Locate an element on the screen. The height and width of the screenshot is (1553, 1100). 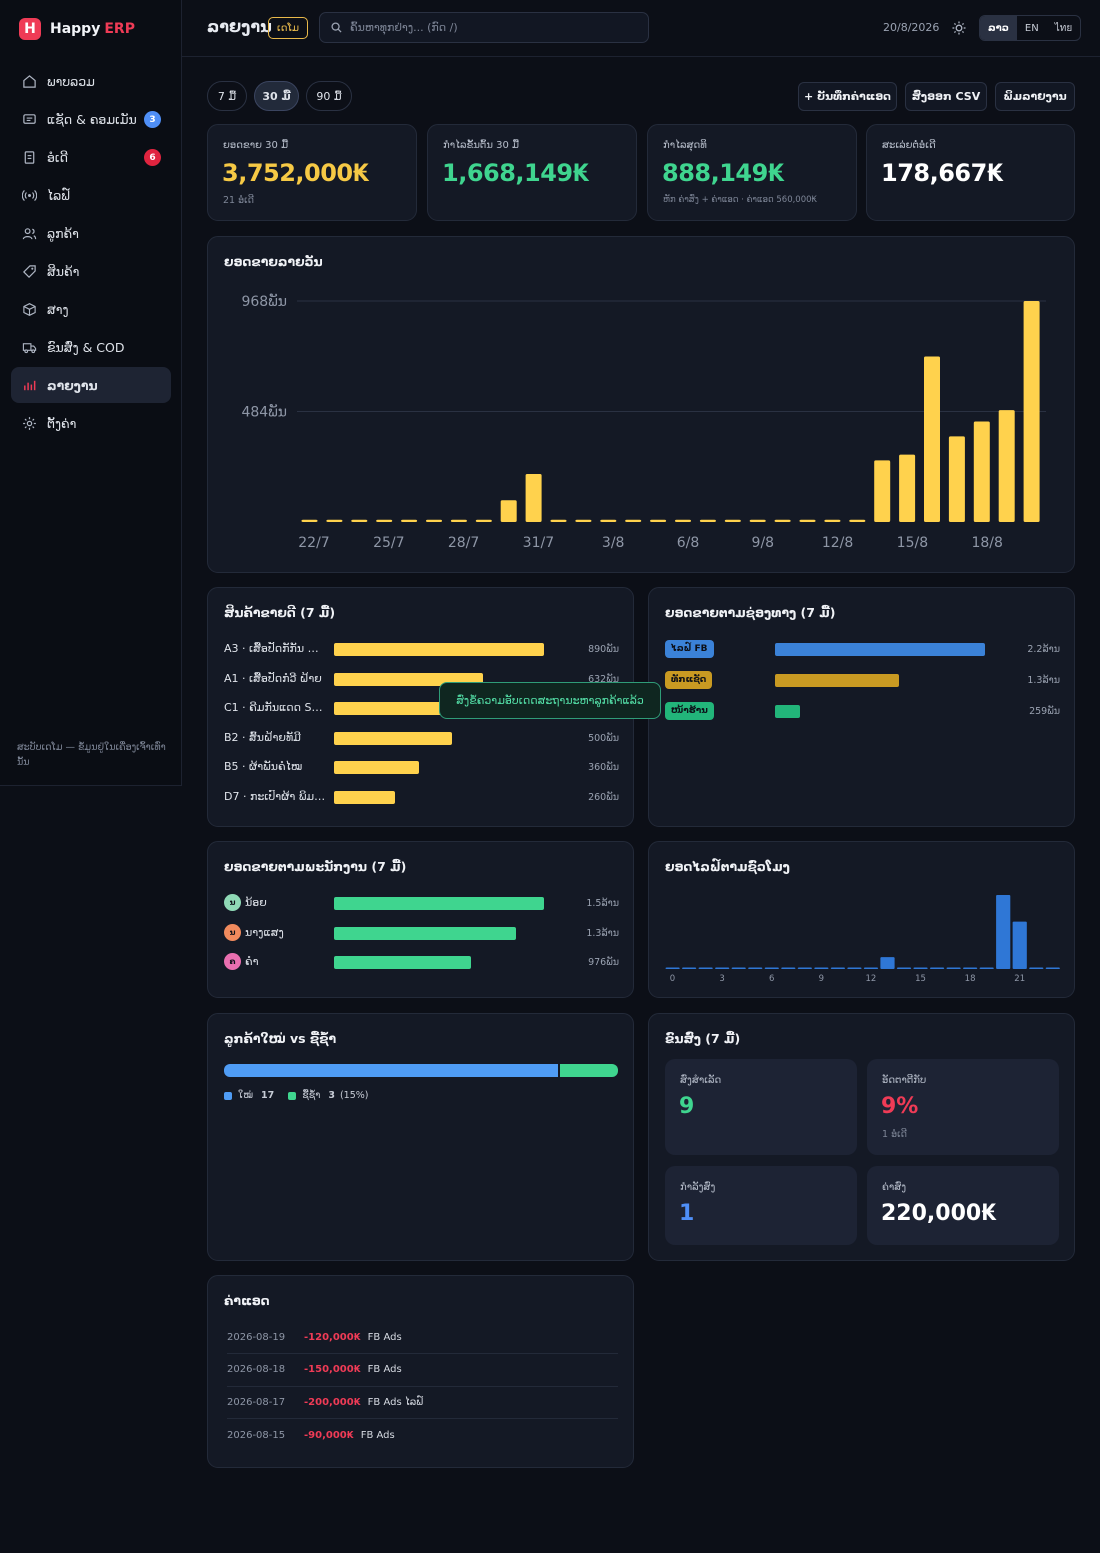
hour-tick-label: 3 is located at coordinates (721, 979).